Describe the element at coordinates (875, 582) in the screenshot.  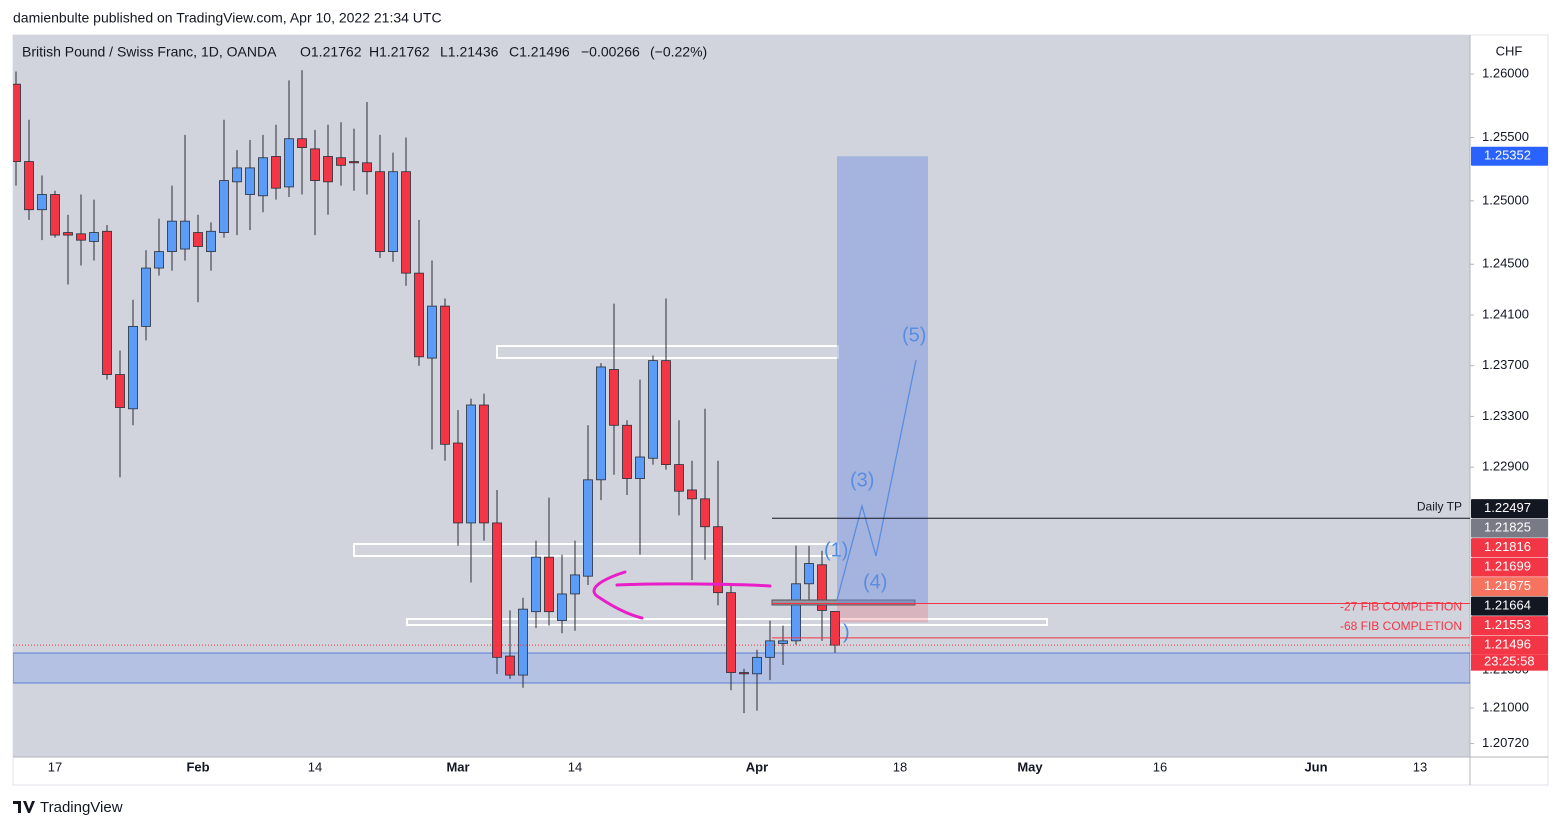
I see `wave-label: (4)` at that location.